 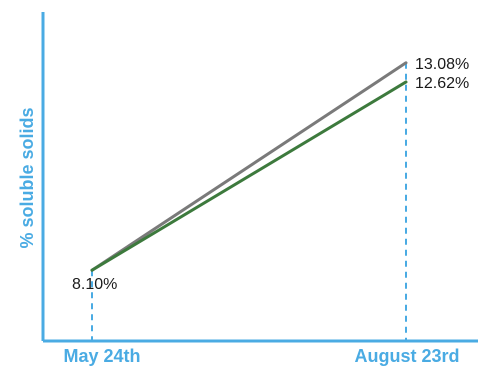 I want to click on x-tick-label-may-24th: May 24th, so click(x=101, y=356).